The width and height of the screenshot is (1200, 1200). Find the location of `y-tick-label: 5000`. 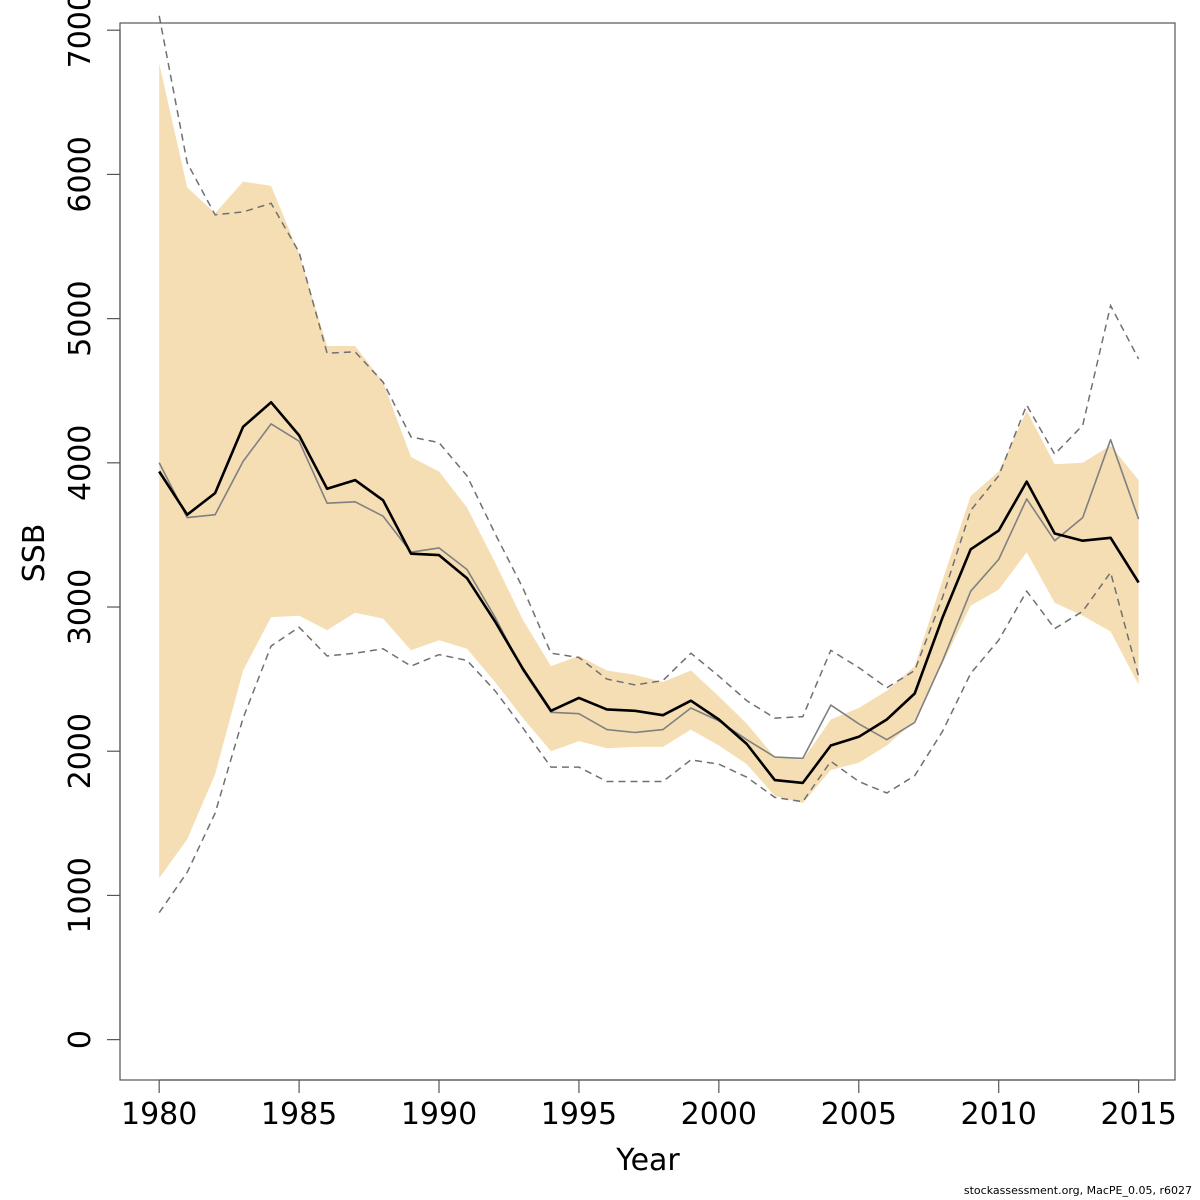

y-tick-label: 5000 is located at coordinates (80, 318).